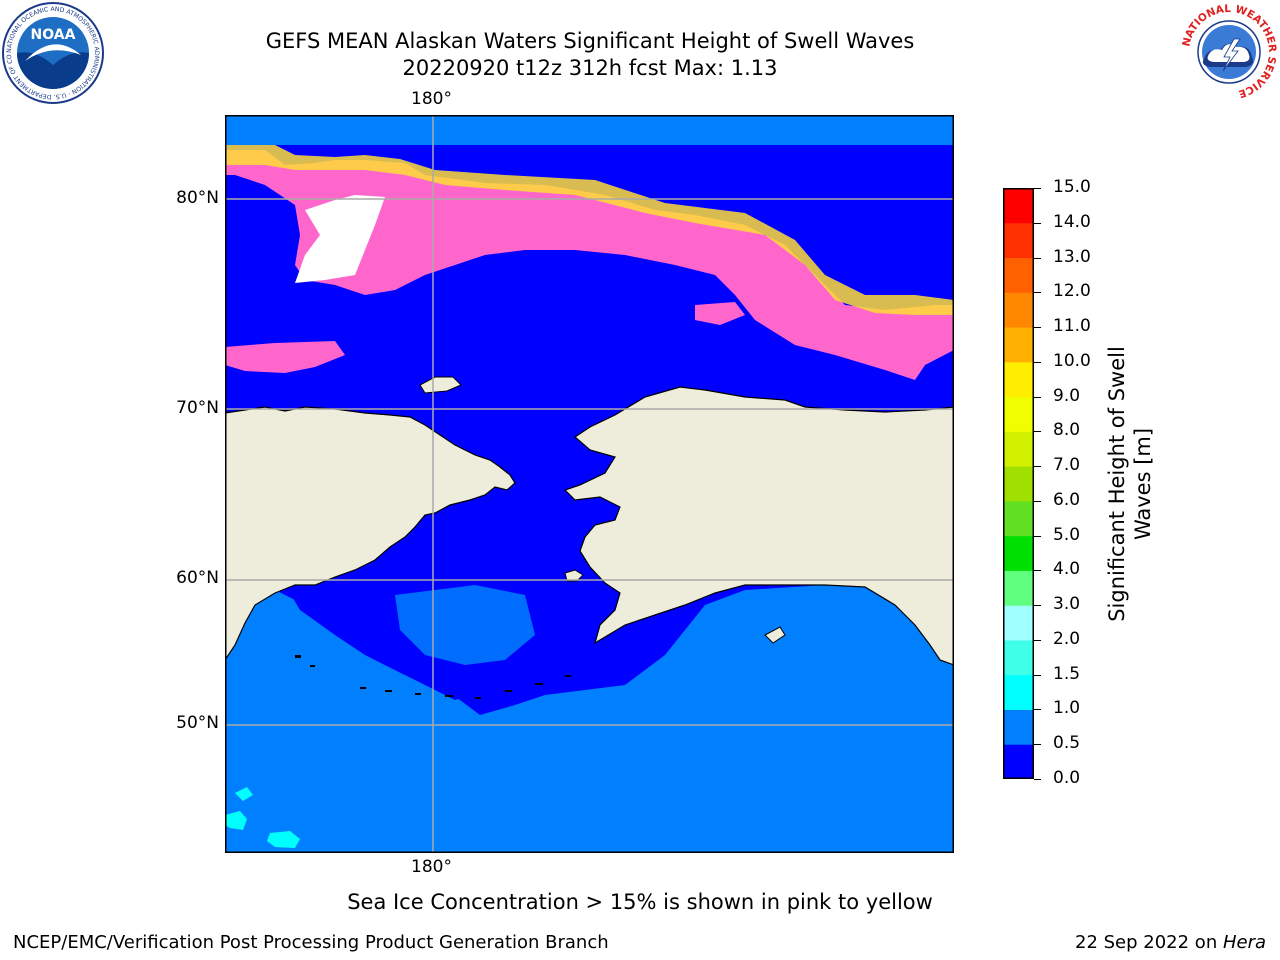 This screenshot has height=960, width=1280. What do you see at coordinates (465, 625) in the screenshot?
I see `bering-swell-mid-patch` at bounding box center [465, 625].